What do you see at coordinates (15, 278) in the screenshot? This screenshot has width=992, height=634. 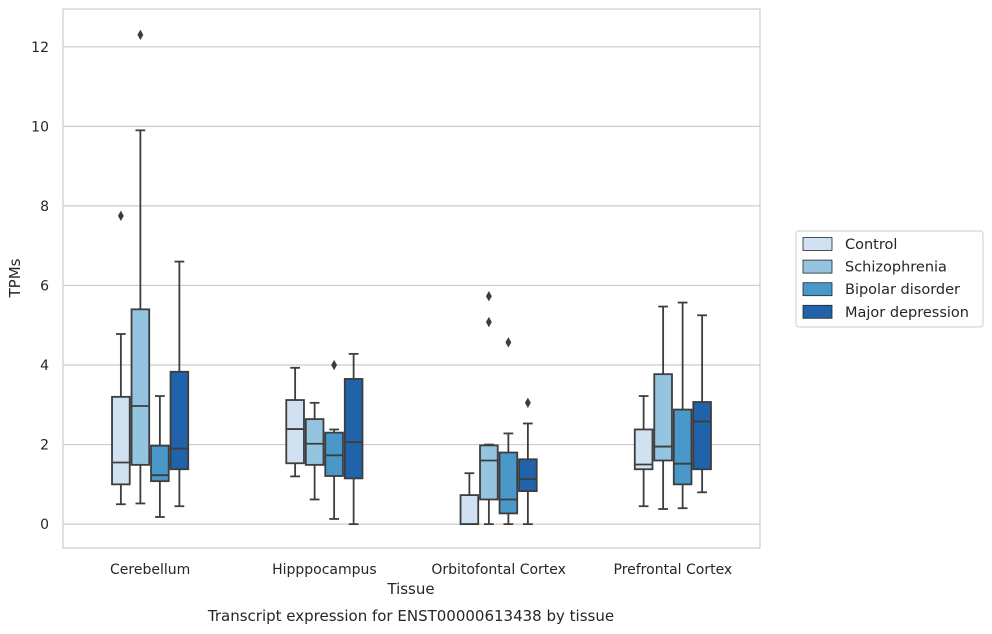 I see `y-axis-label: TPMs` at bounding box center [15, 278].